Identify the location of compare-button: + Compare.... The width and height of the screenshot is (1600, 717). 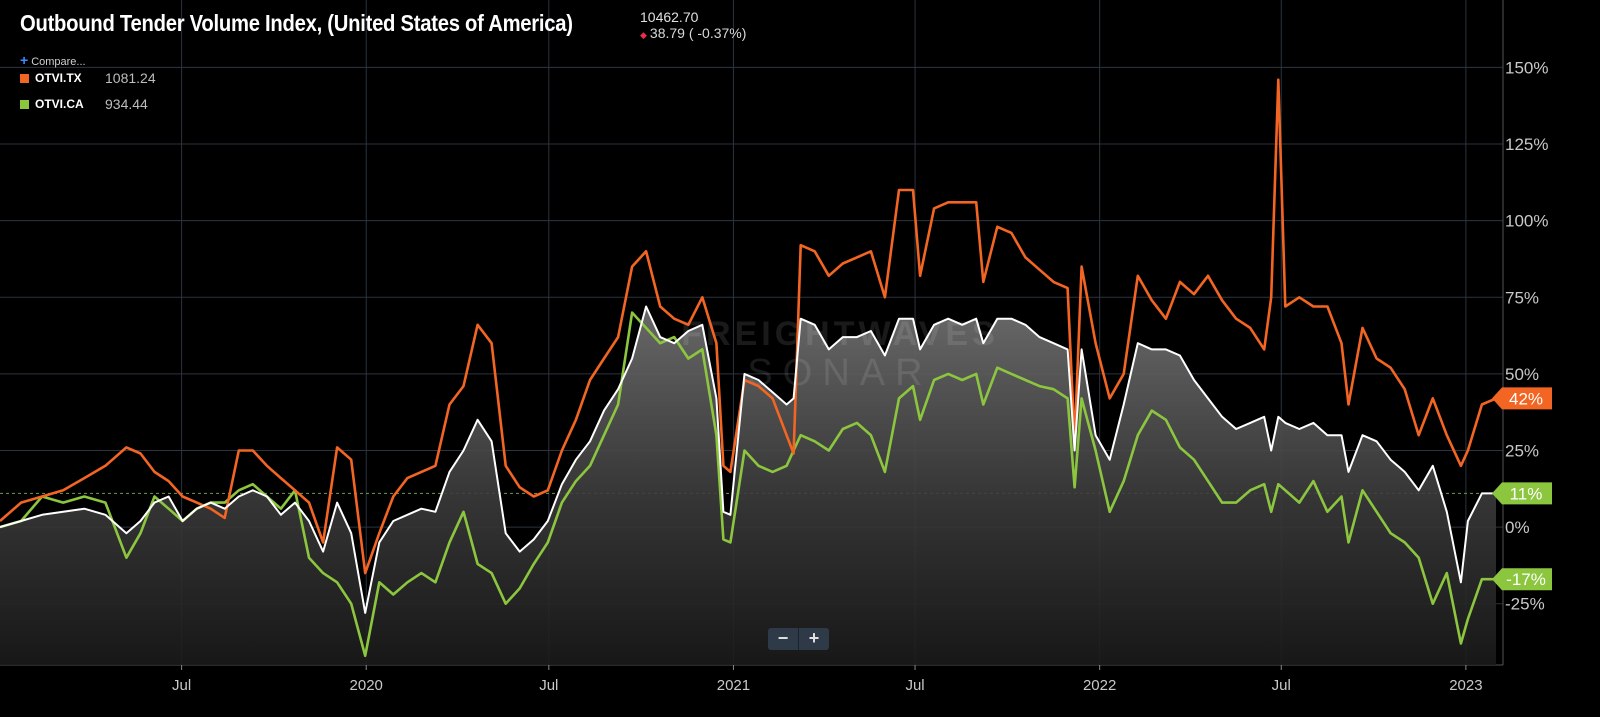
(53, 60).